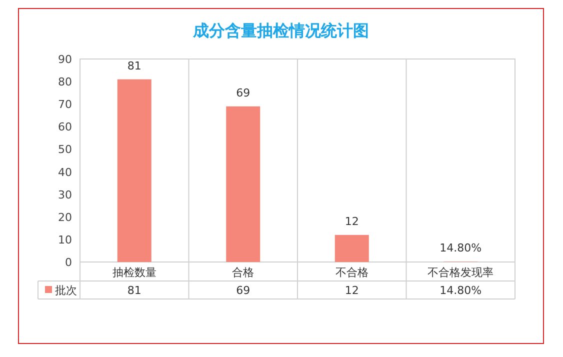 This screenshot has width=563, height=357. What do you see at coordinates (351, 272) in the screenshot?
I see `x-tick-label: 不合格` at bounding box center [351, 272].